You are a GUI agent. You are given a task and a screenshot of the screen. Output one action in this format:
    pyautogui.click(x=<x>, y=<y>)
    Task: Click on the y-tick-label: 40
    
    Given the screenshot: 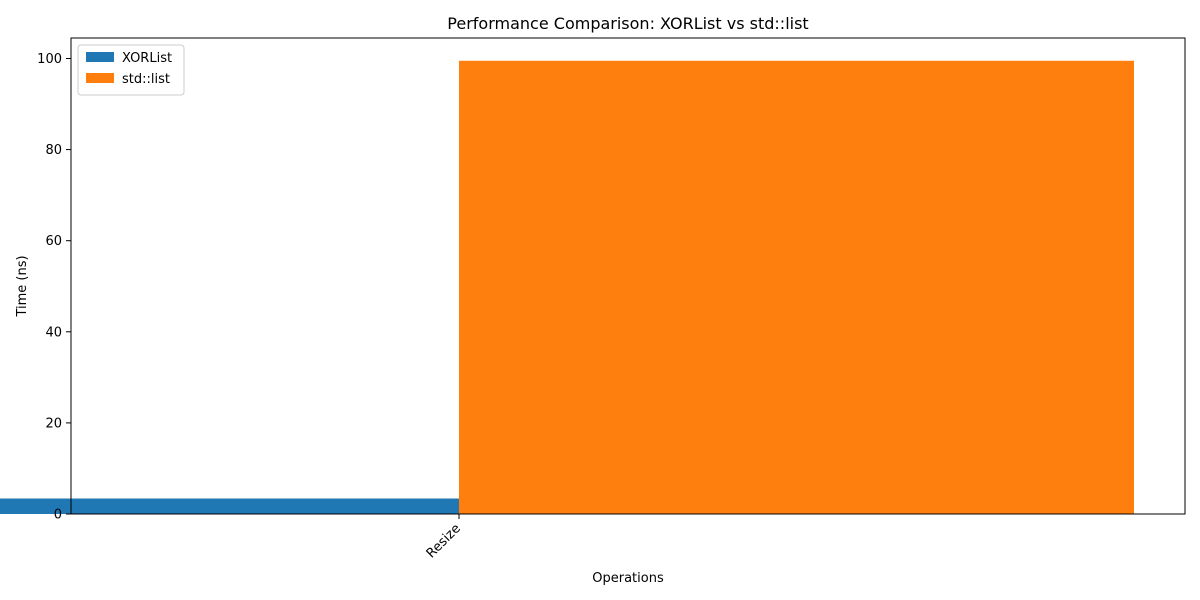 What is the action you would take?
    pyautogui.click(x=53, y=332)
    